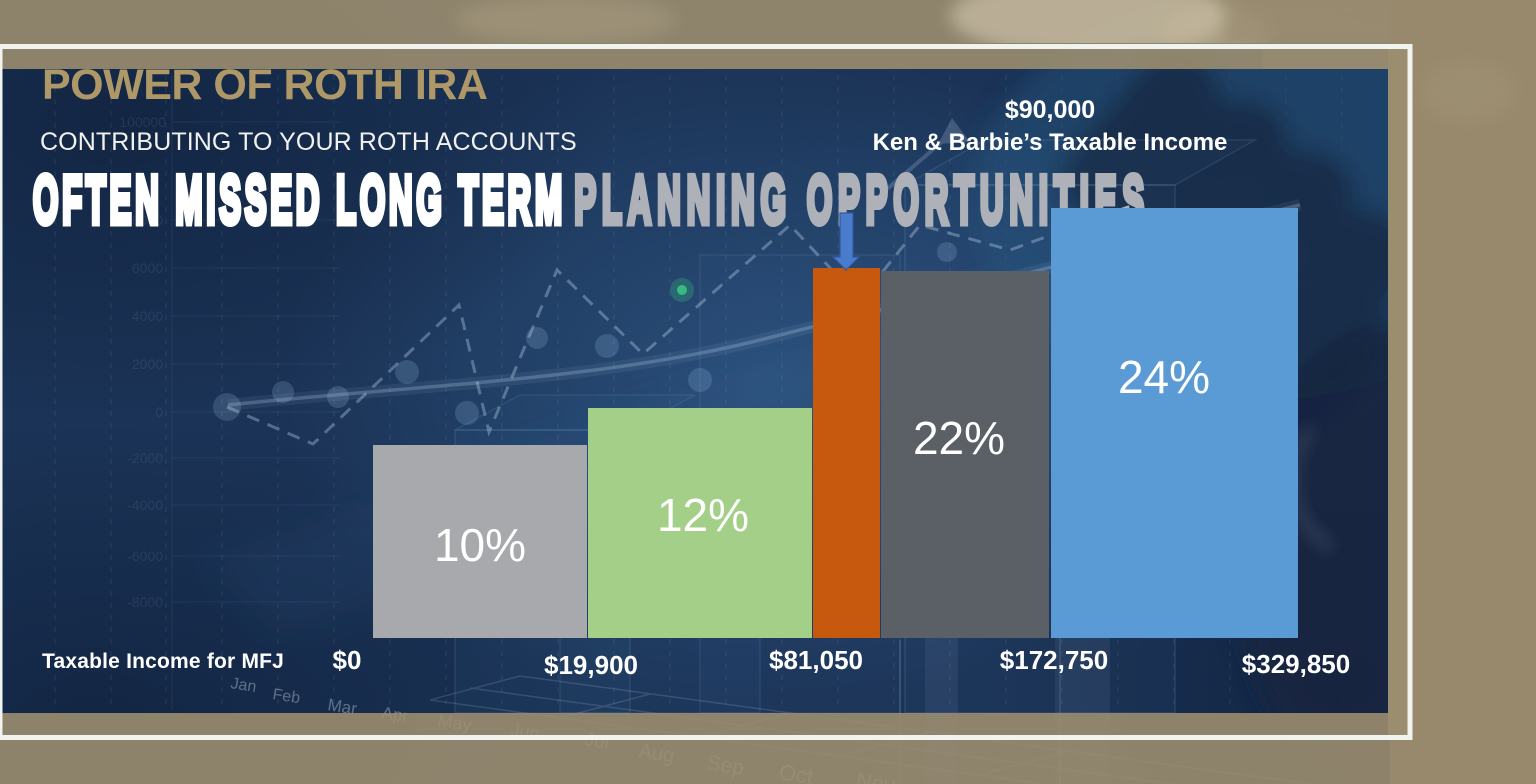  Describe the element at coordinates (147, 268) in the screenshot. I see `svg-text: 6000` at that location.